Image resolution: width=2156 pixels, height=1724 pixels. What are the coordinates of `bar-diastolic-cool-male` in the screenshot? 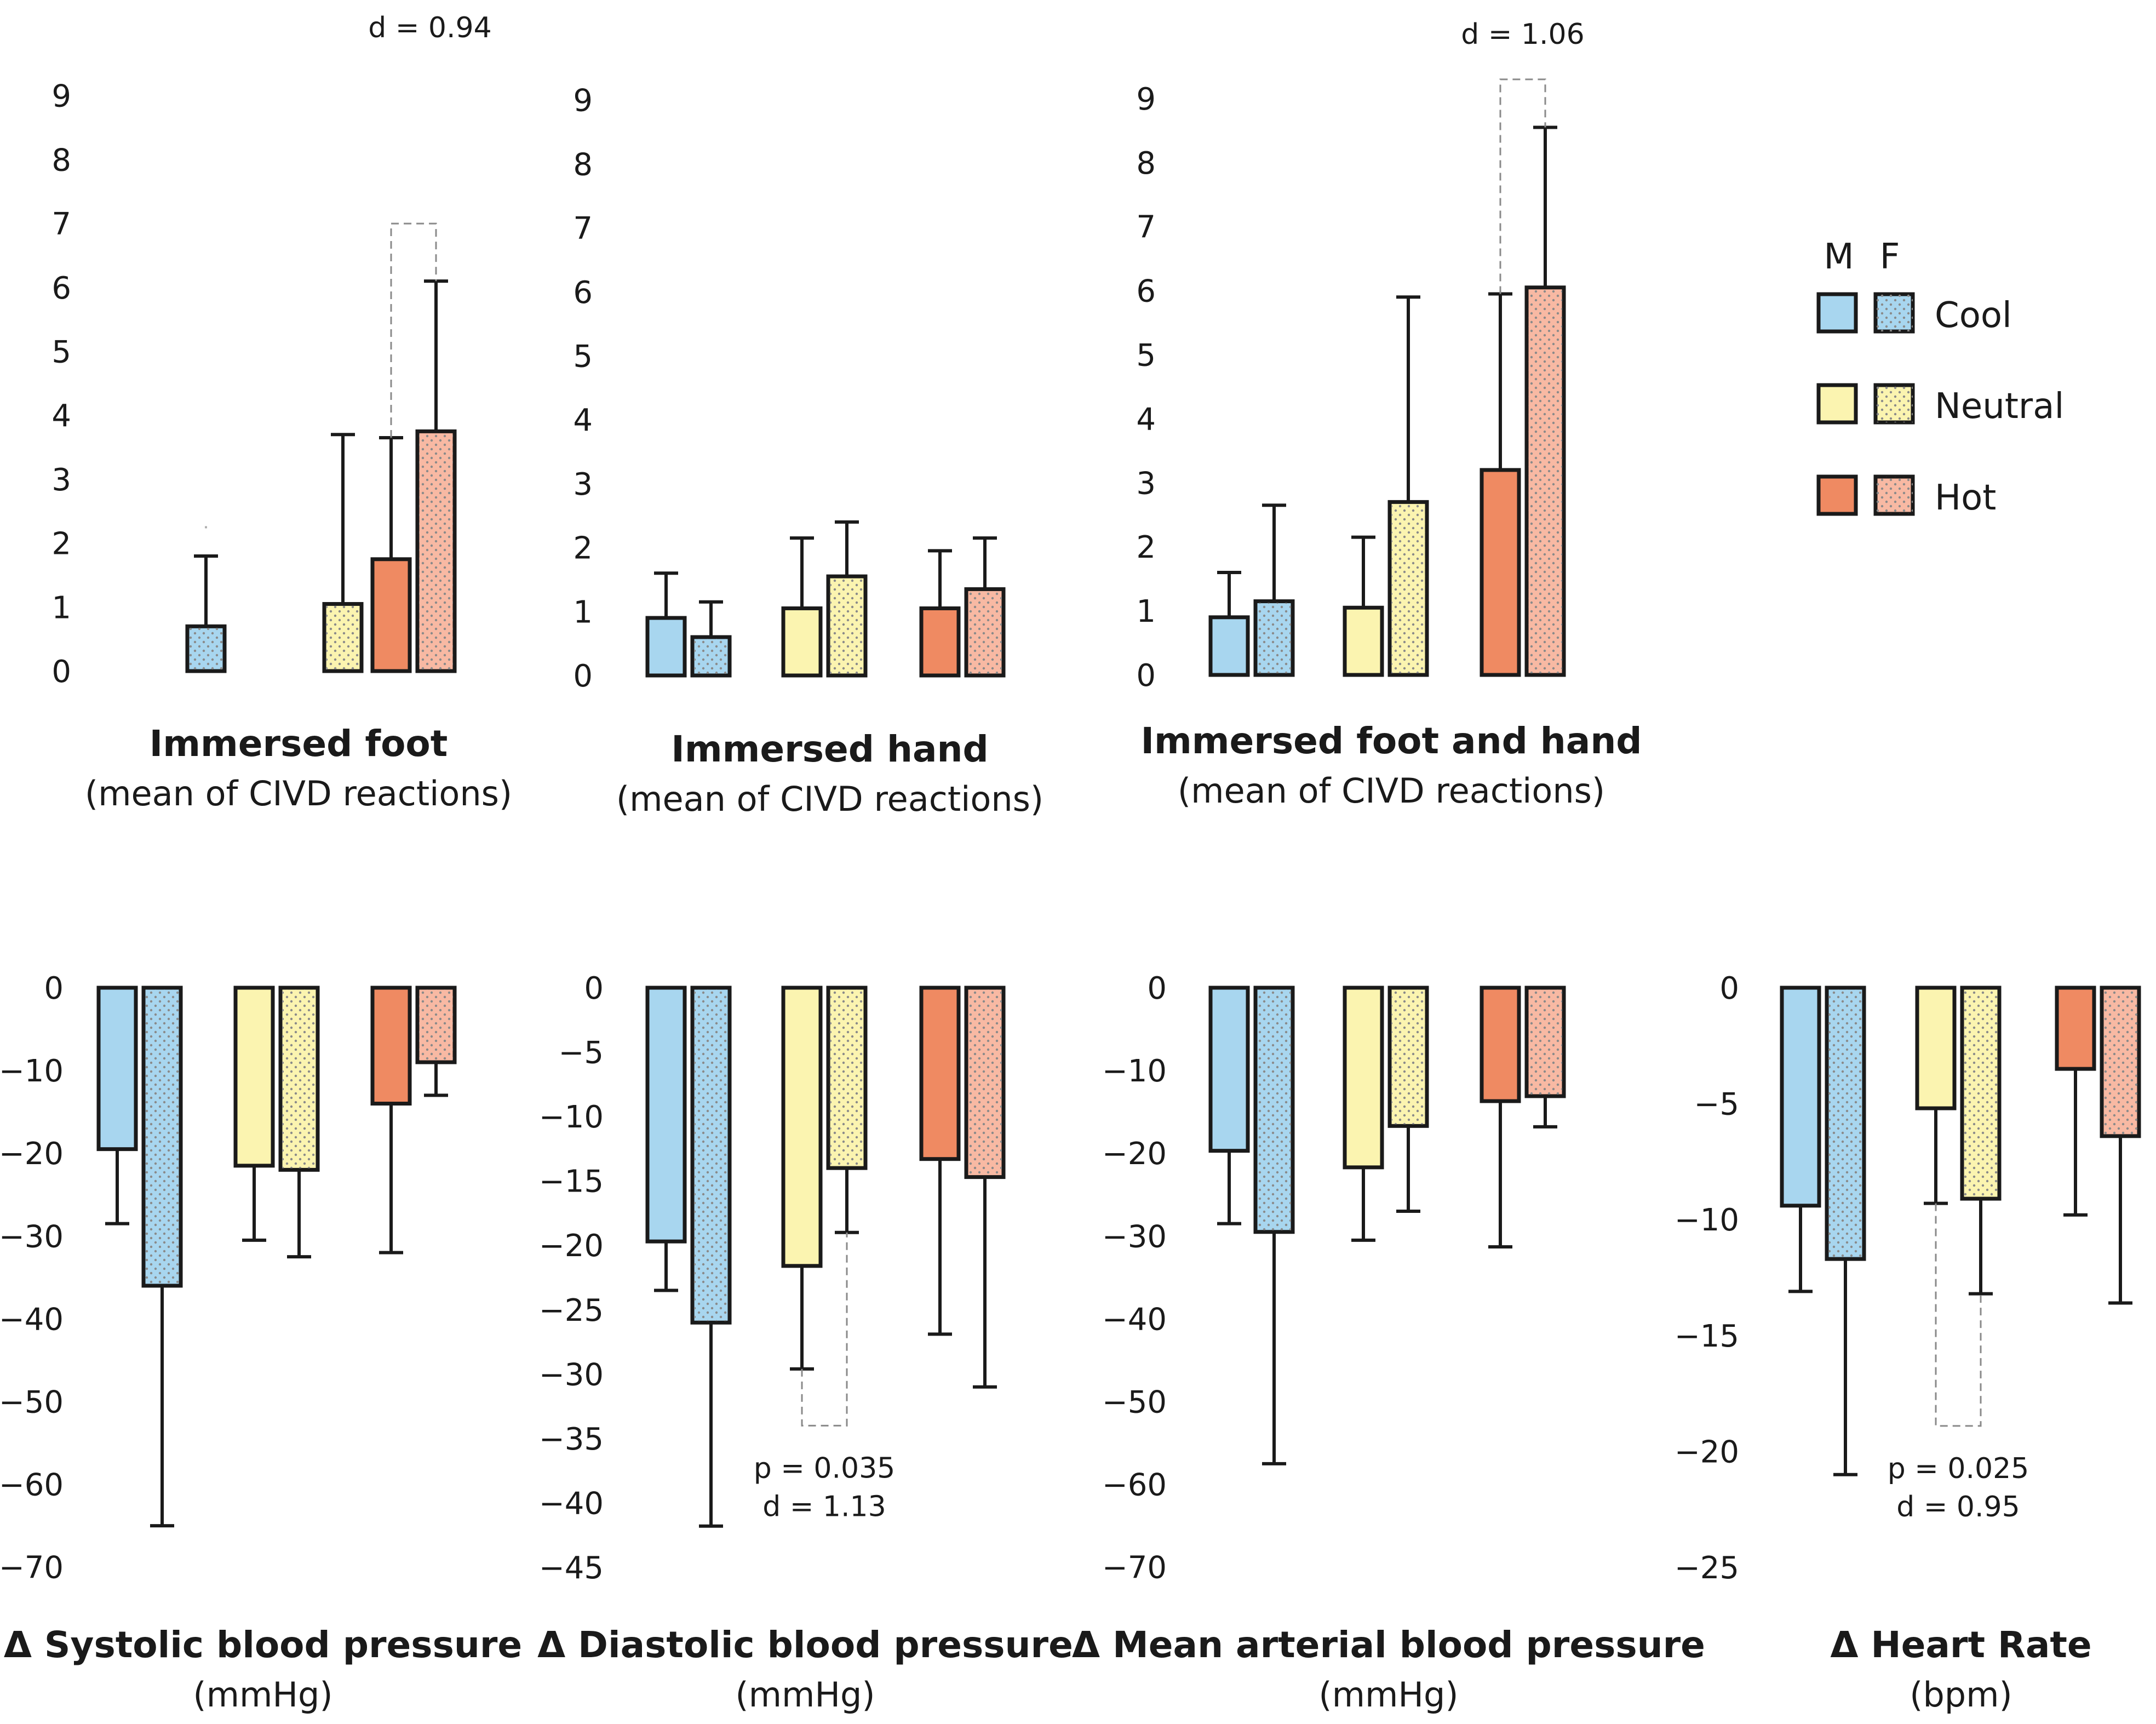 It's located at (666, 1115).